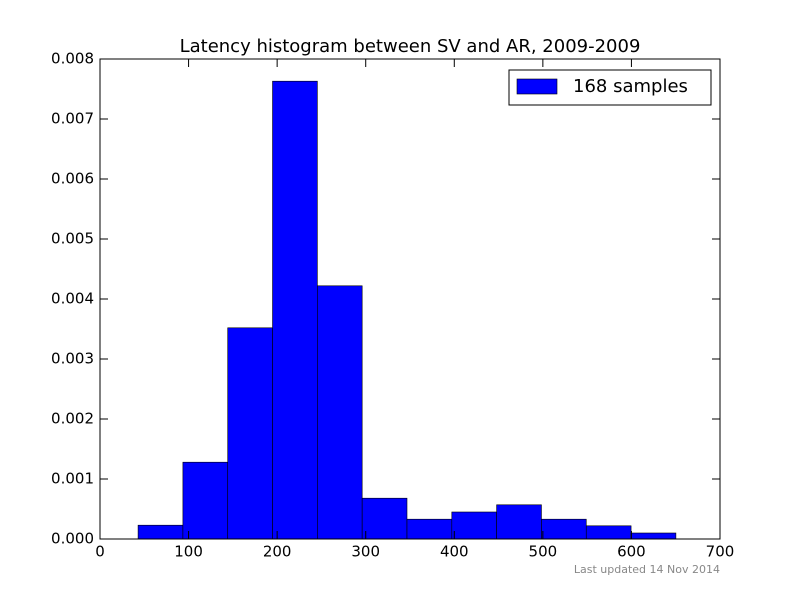  I want to click on y-tick-label: 0.008, so click(72, 59).